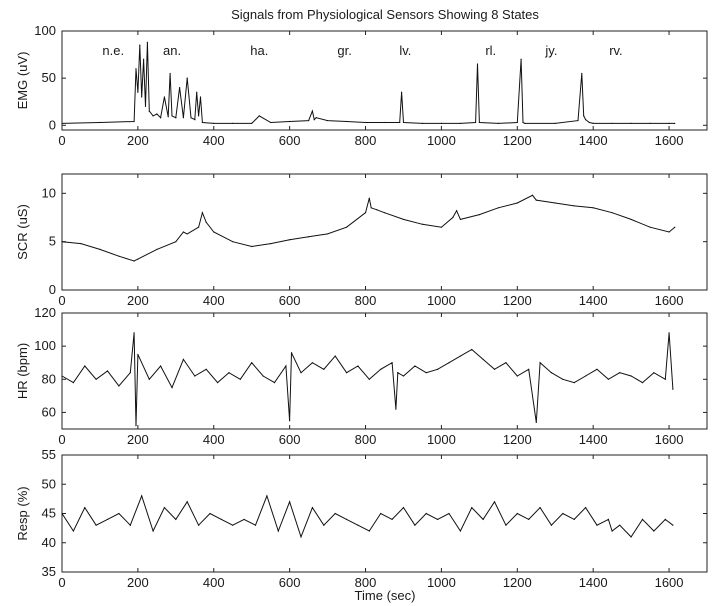 This screenshot has width=723, height=606. Describe the element at coordinates (52, 241) in the screenshot. I see `y-tick-label: 5` at that location.